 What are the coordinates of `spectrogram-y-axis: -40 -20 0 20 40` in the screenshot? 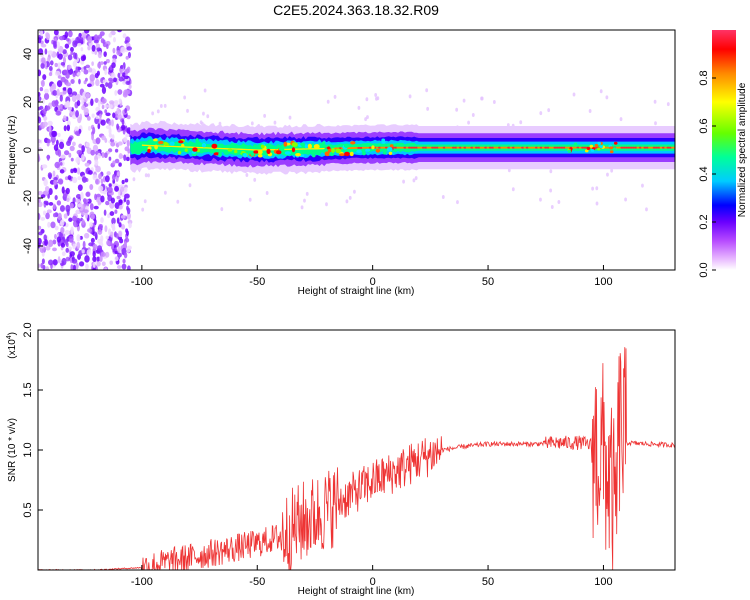 It's located at (32, 151).